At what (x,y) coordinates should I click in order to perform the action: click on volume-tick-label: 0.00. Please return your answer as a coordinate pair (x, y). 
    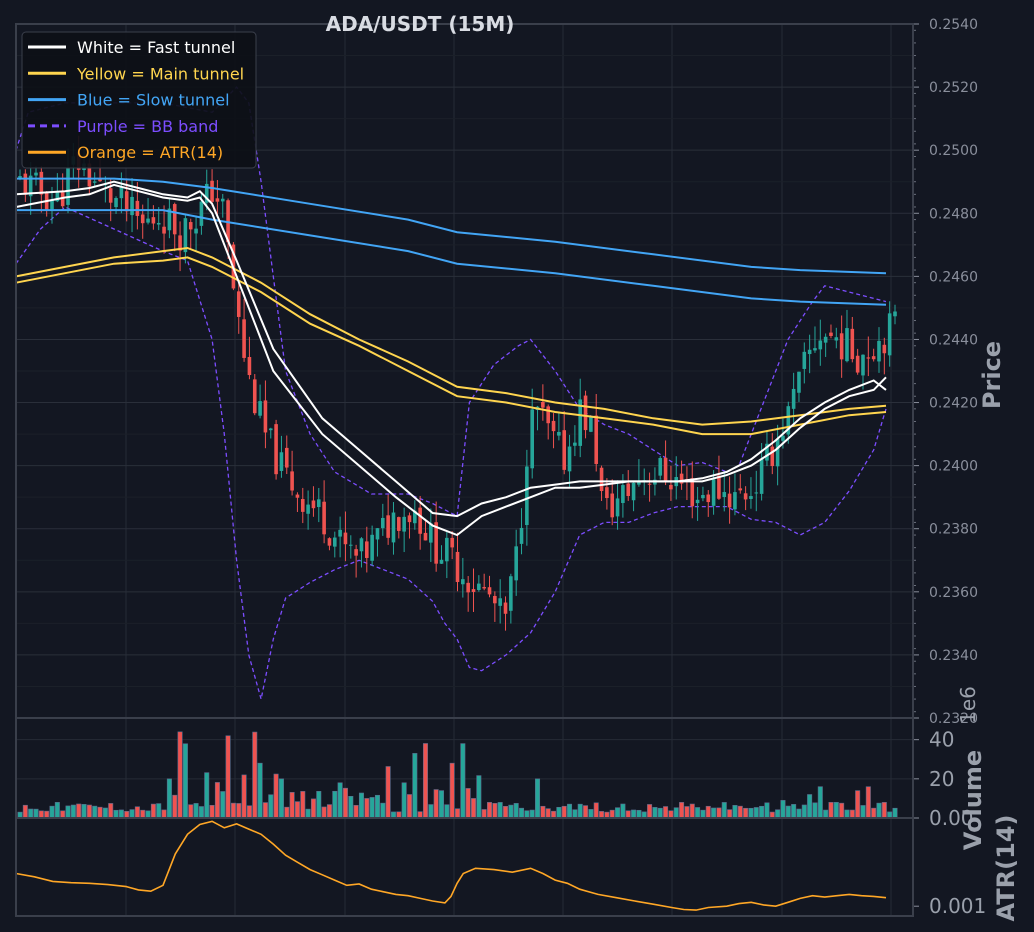
    Looking at the image, I should click on (951, 818).